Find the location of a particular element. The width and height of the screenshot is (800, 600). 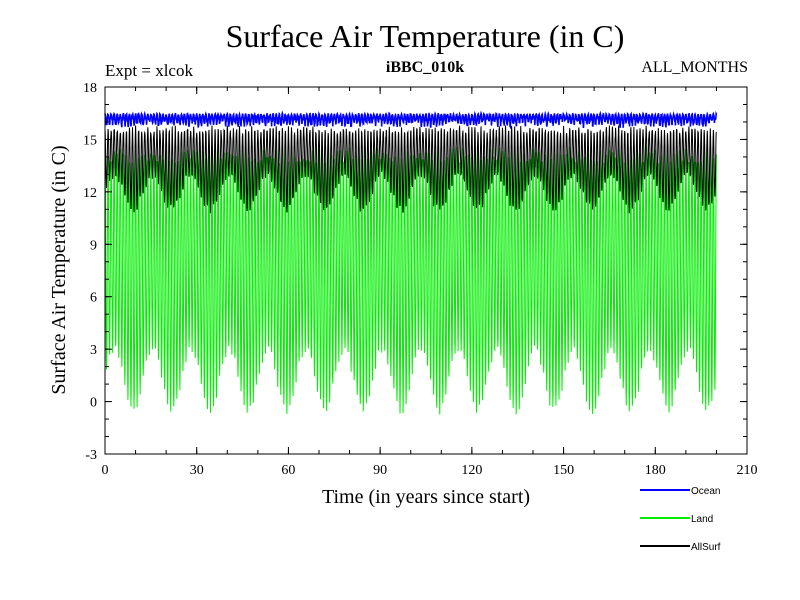

y-tick-label: 15 is located at coordinates (90, 140).